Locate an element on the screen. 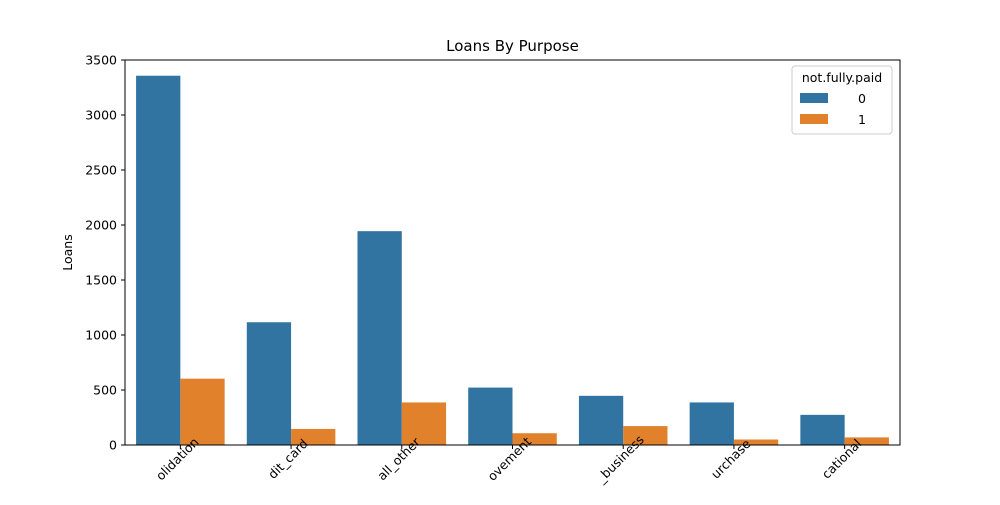  y-tick-label: 3500 is located at coordinates (101, 60).